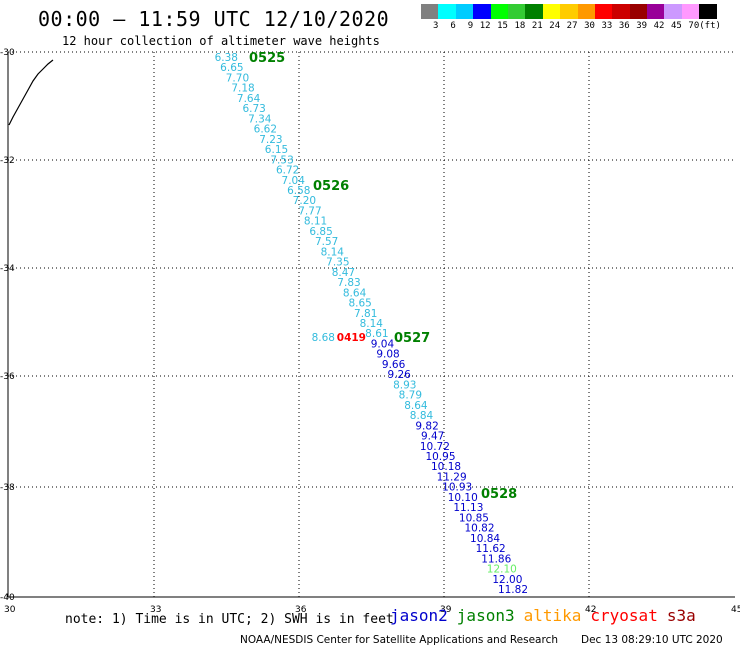 Image resolution: width=740 pixels, height=650 pixels. I want to click on wave-height-value: 8.84, so click(422, 416).